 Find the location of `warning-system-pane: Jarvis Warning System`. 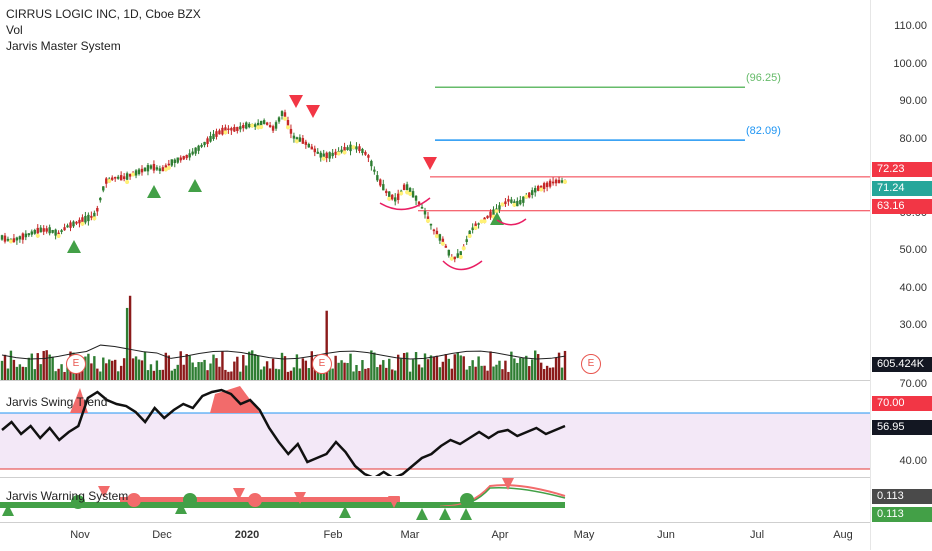

warning-system-pane: Jarvis Warning System is located at coordinates (435, 500).